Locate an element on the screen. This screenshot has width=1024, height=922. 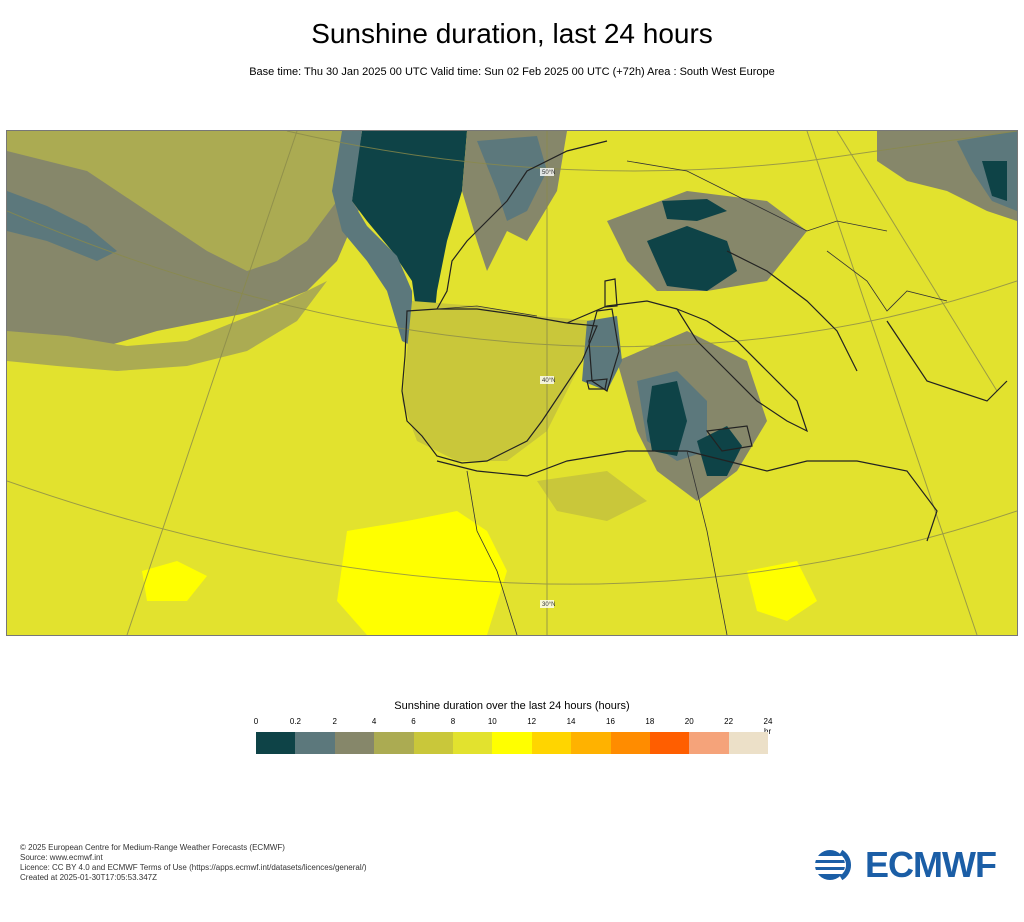
border-algeria is located at coordinates (492, 552).